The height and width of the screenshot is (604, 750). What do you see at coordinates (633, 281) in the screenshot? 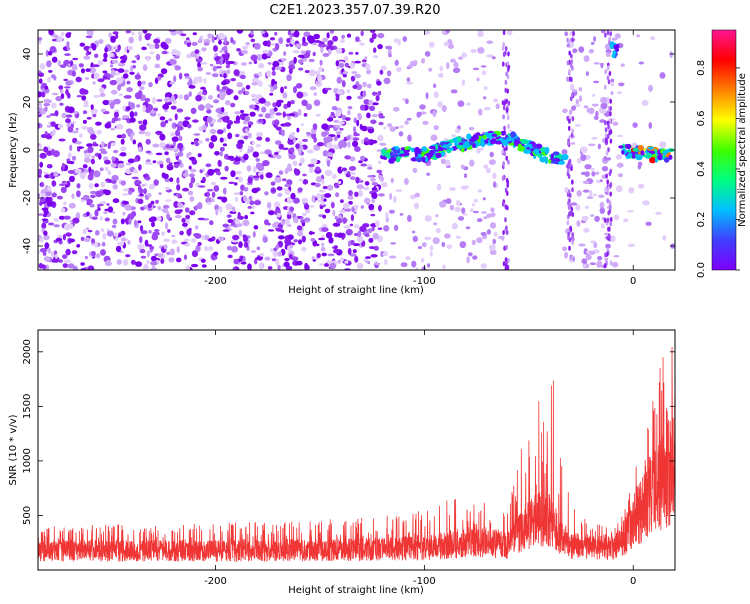
I see `heatmap-x-tick-label: 0` at bounding box center [633, 281].